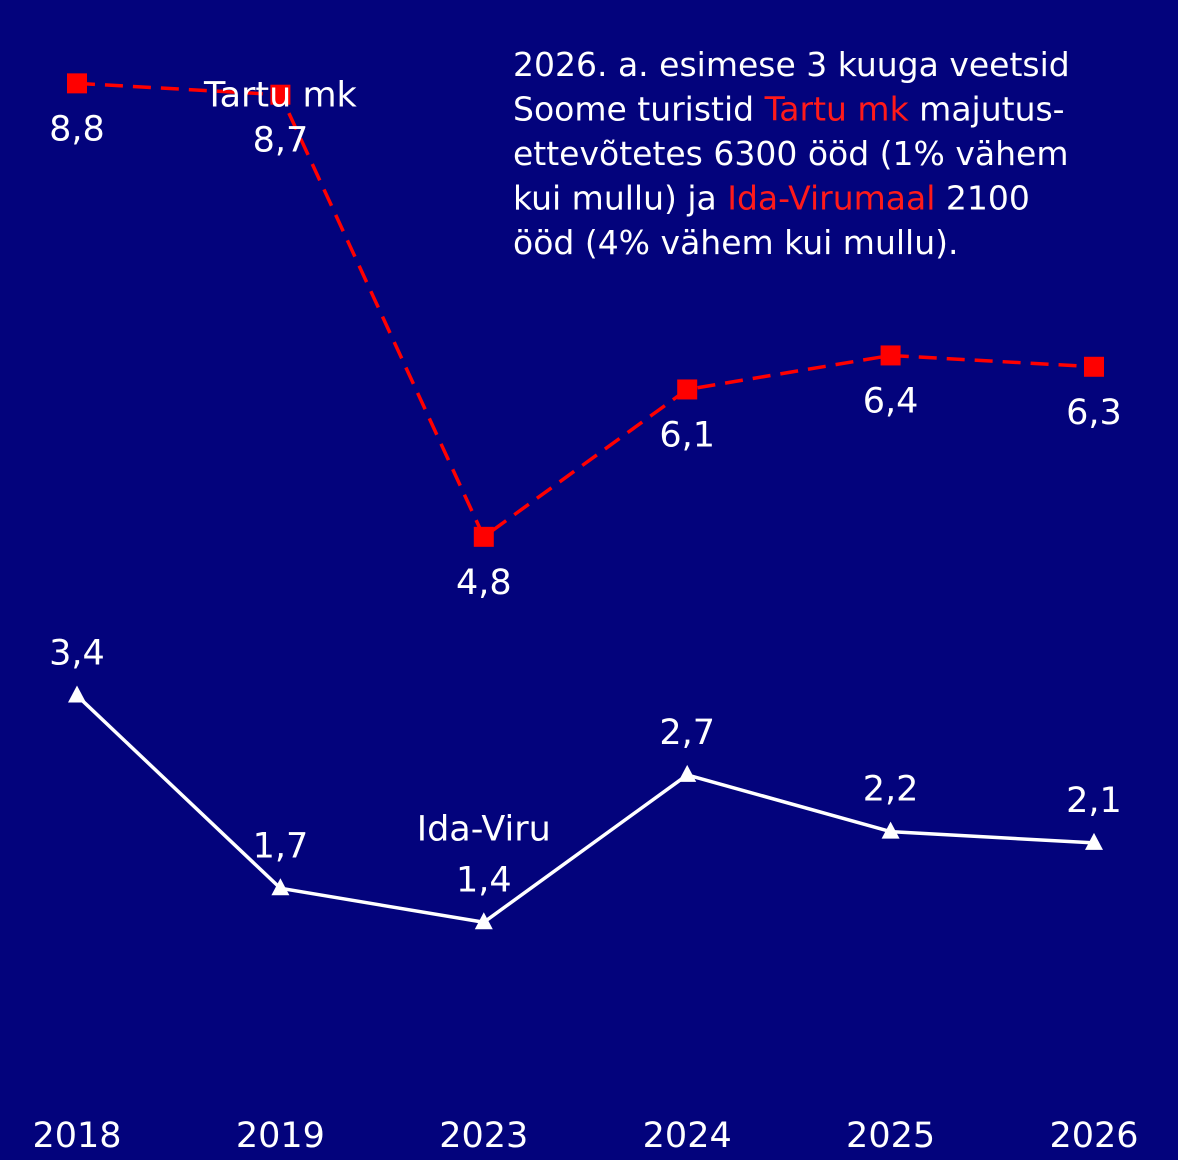  What do you see at coordinates (77, 129) in the screenshot?
I see `data-label: 8,8` at bounding box center [77, 129].